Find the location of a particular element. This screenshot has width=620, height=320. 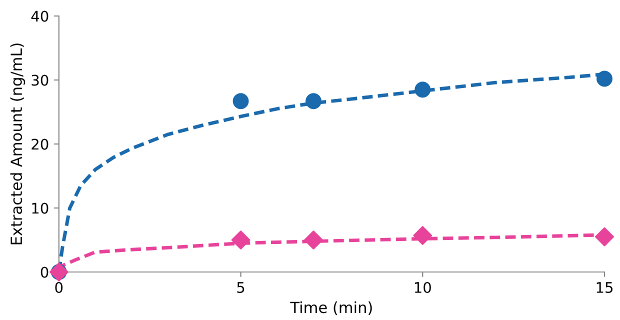

y-axis-title: Extracted Amount (ng/mL) is located at coordinates (18, 144).